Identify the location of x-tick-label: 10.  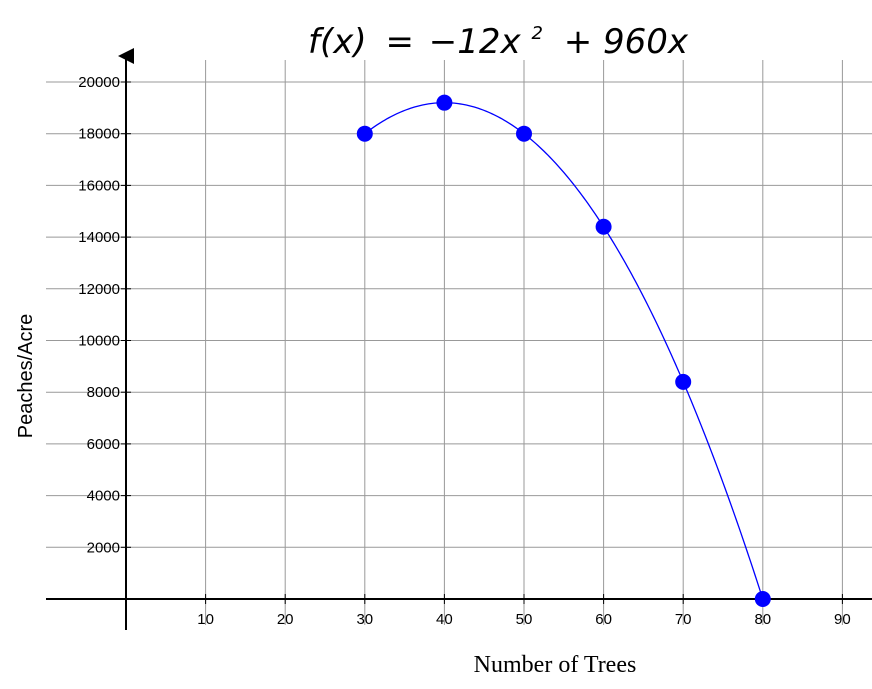
(205, 619).